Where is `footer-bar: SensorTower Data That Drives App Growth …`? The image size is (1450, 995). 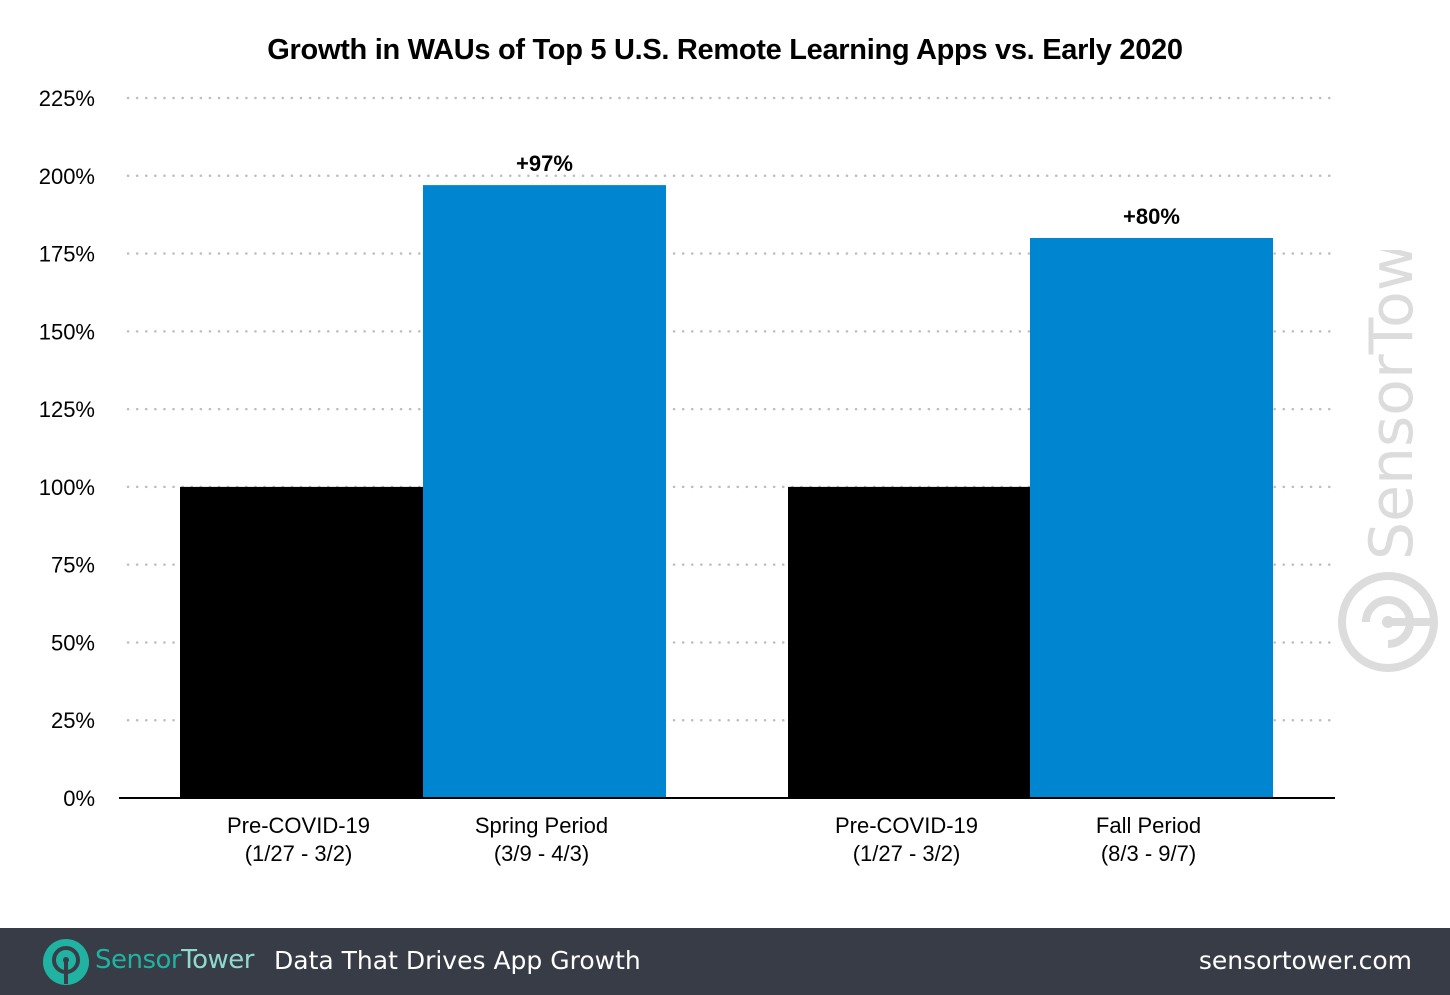 footer-bar: SensorTower Data That Drives App Growth … is located at coordinates (725, 961).